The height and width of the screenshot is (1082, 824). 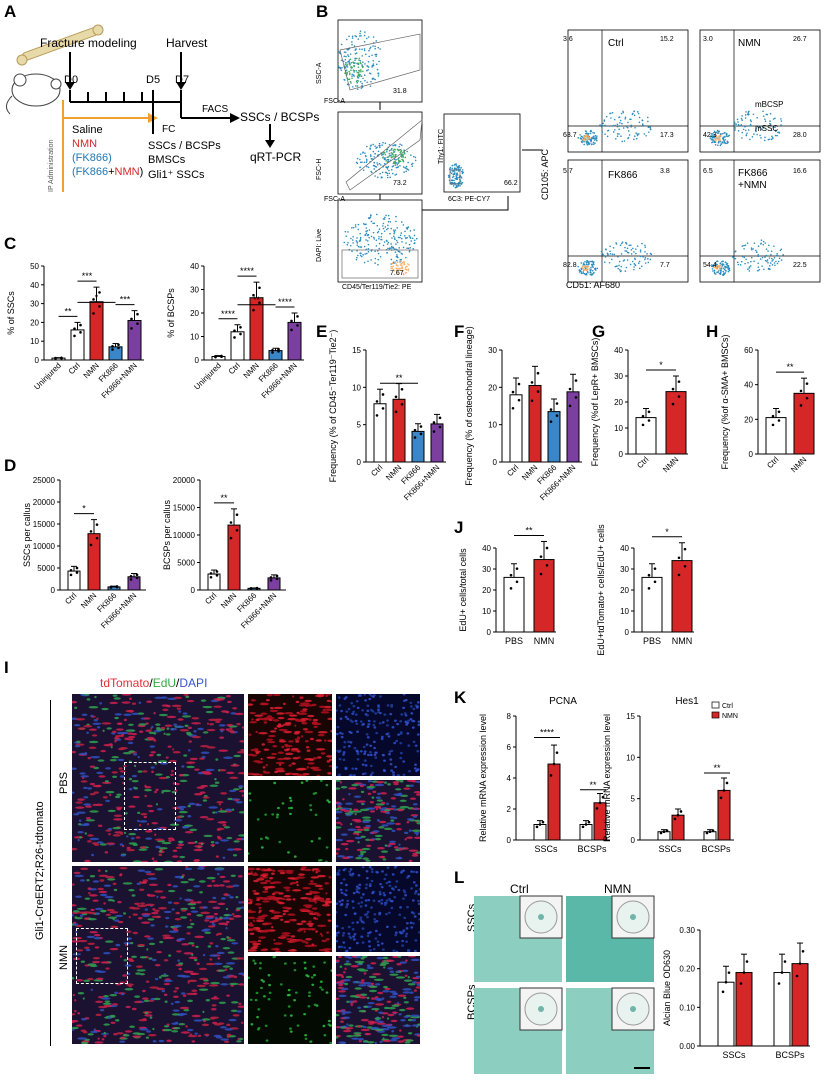 What do you see at coordinates (541, 1009) in the screenshot?
I see `well-center` at bounding box center [541, 1009].